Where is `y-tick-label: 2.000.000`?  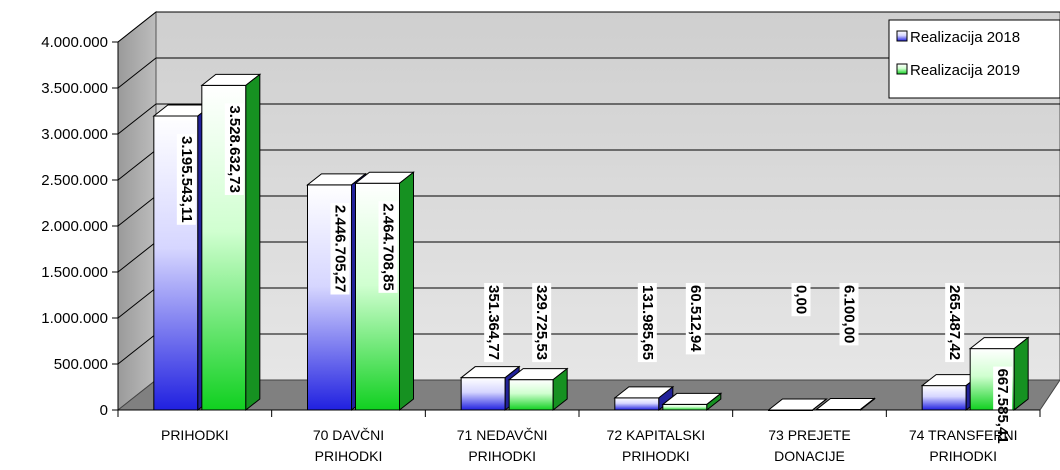 y-tick-label: 2.000.000 is located at coordinates (74, 226).